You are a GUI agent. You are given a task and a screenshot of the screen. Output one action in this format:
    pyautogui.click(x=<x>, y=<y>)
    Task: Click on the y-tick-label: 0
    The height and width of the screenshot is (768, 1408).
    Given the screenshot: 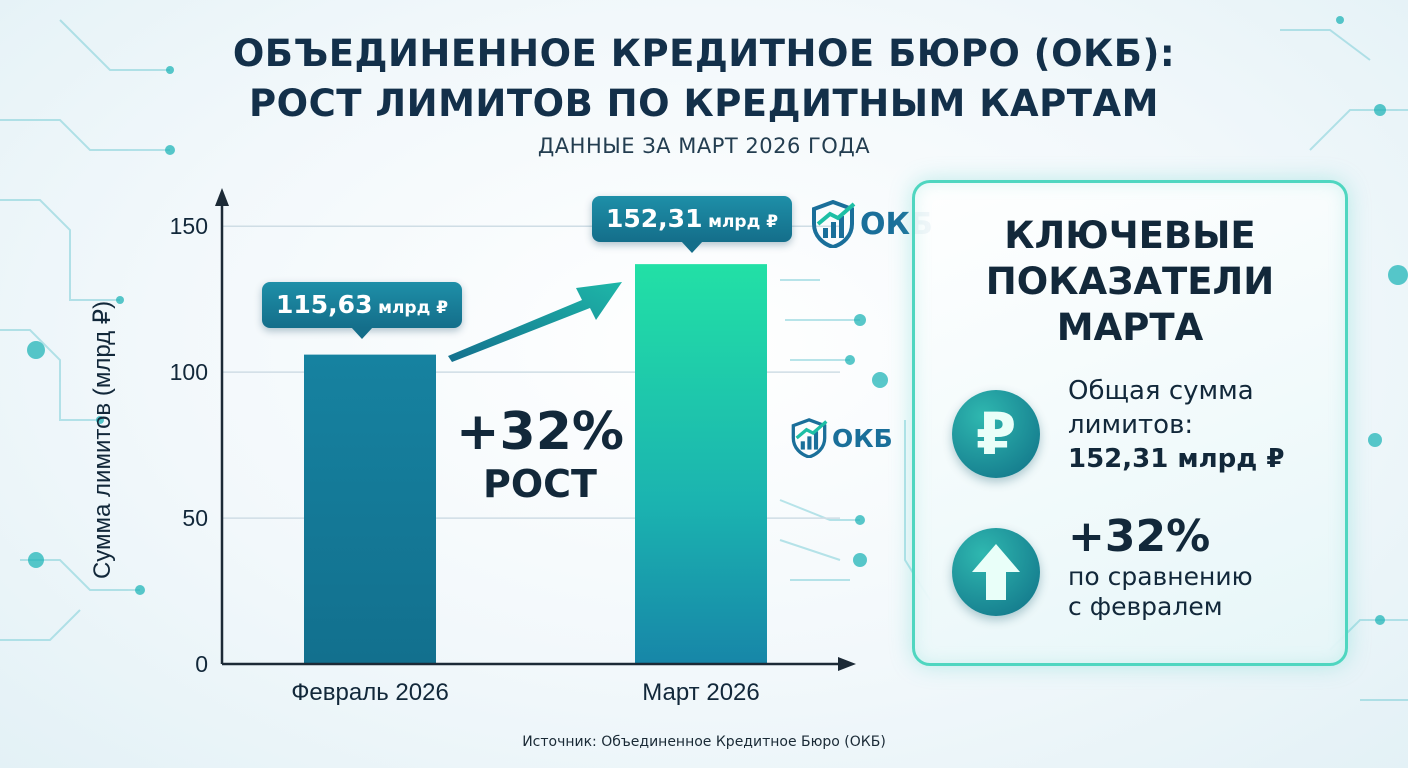 What is the action you would take?
    pyautogui.click(x=201, y=664)
    